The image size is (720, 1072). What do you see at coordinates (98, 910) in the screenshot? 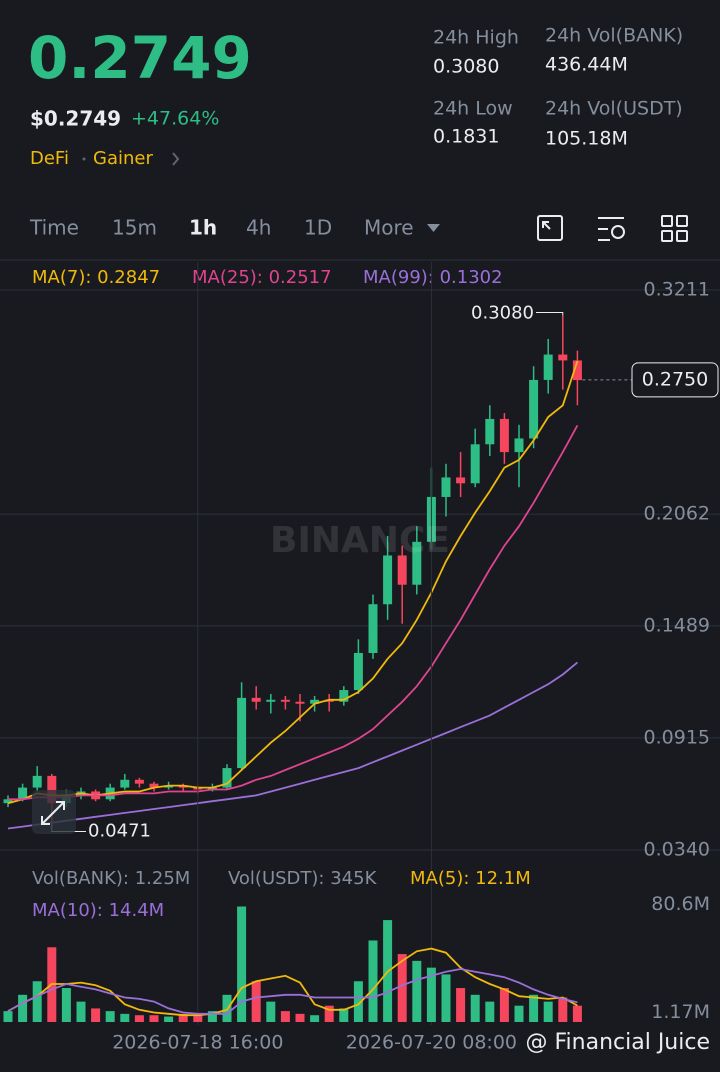
I see `legend-entry: MA(10): 14.4M` at bounding box center [98, 910].